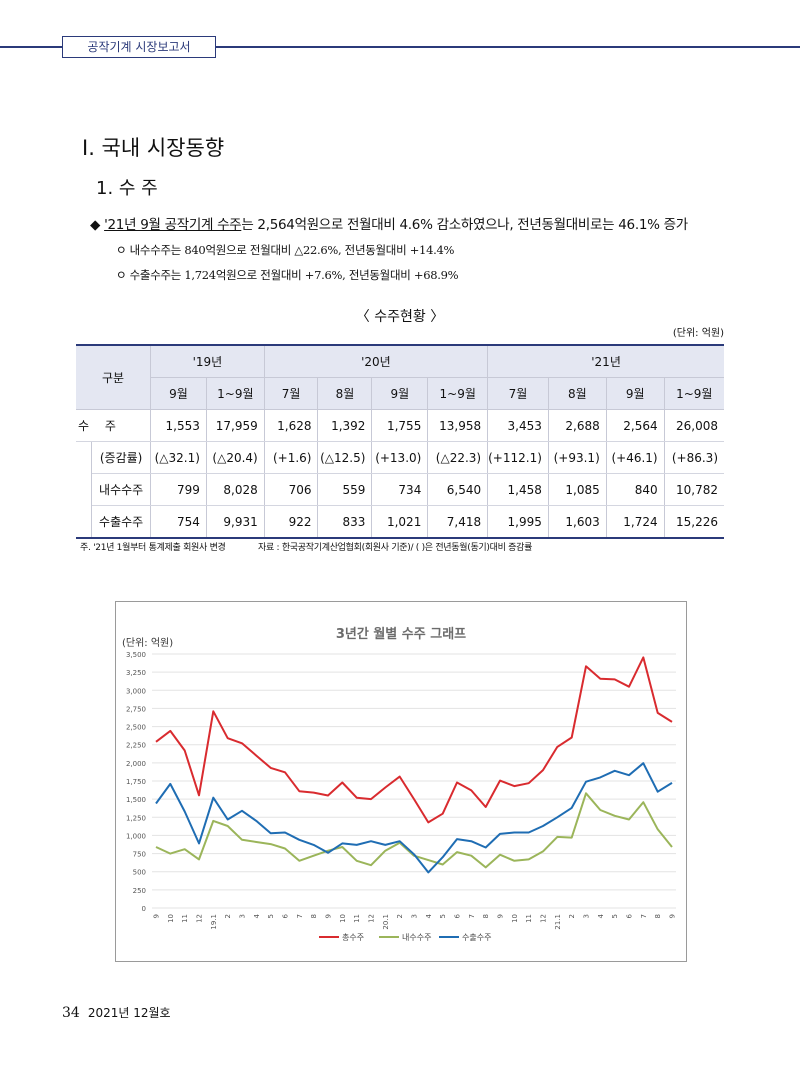 This screenshot has height=1068, width=800. I want to click on table-cell: 840, so click(635, 489).